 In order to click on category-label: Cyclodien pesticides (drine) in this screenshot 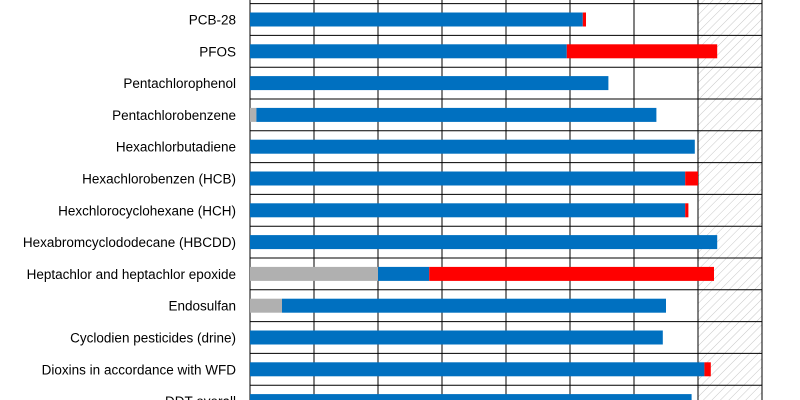, I will do `click(153, 338)`.